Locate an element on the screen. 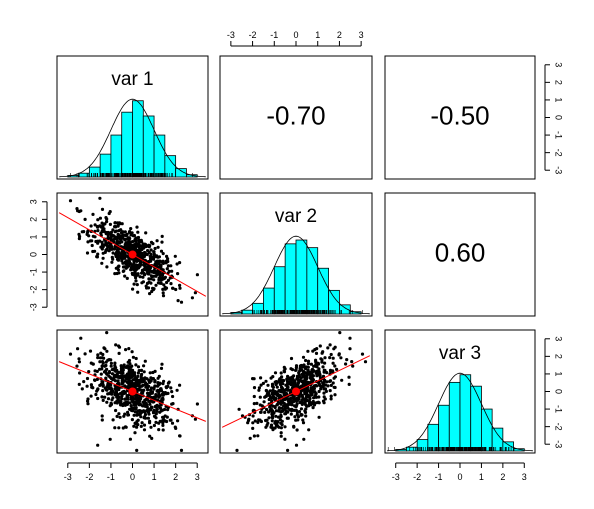  top-x-axis-col2-tick-label: -1 is located at coordinates (274, 35).